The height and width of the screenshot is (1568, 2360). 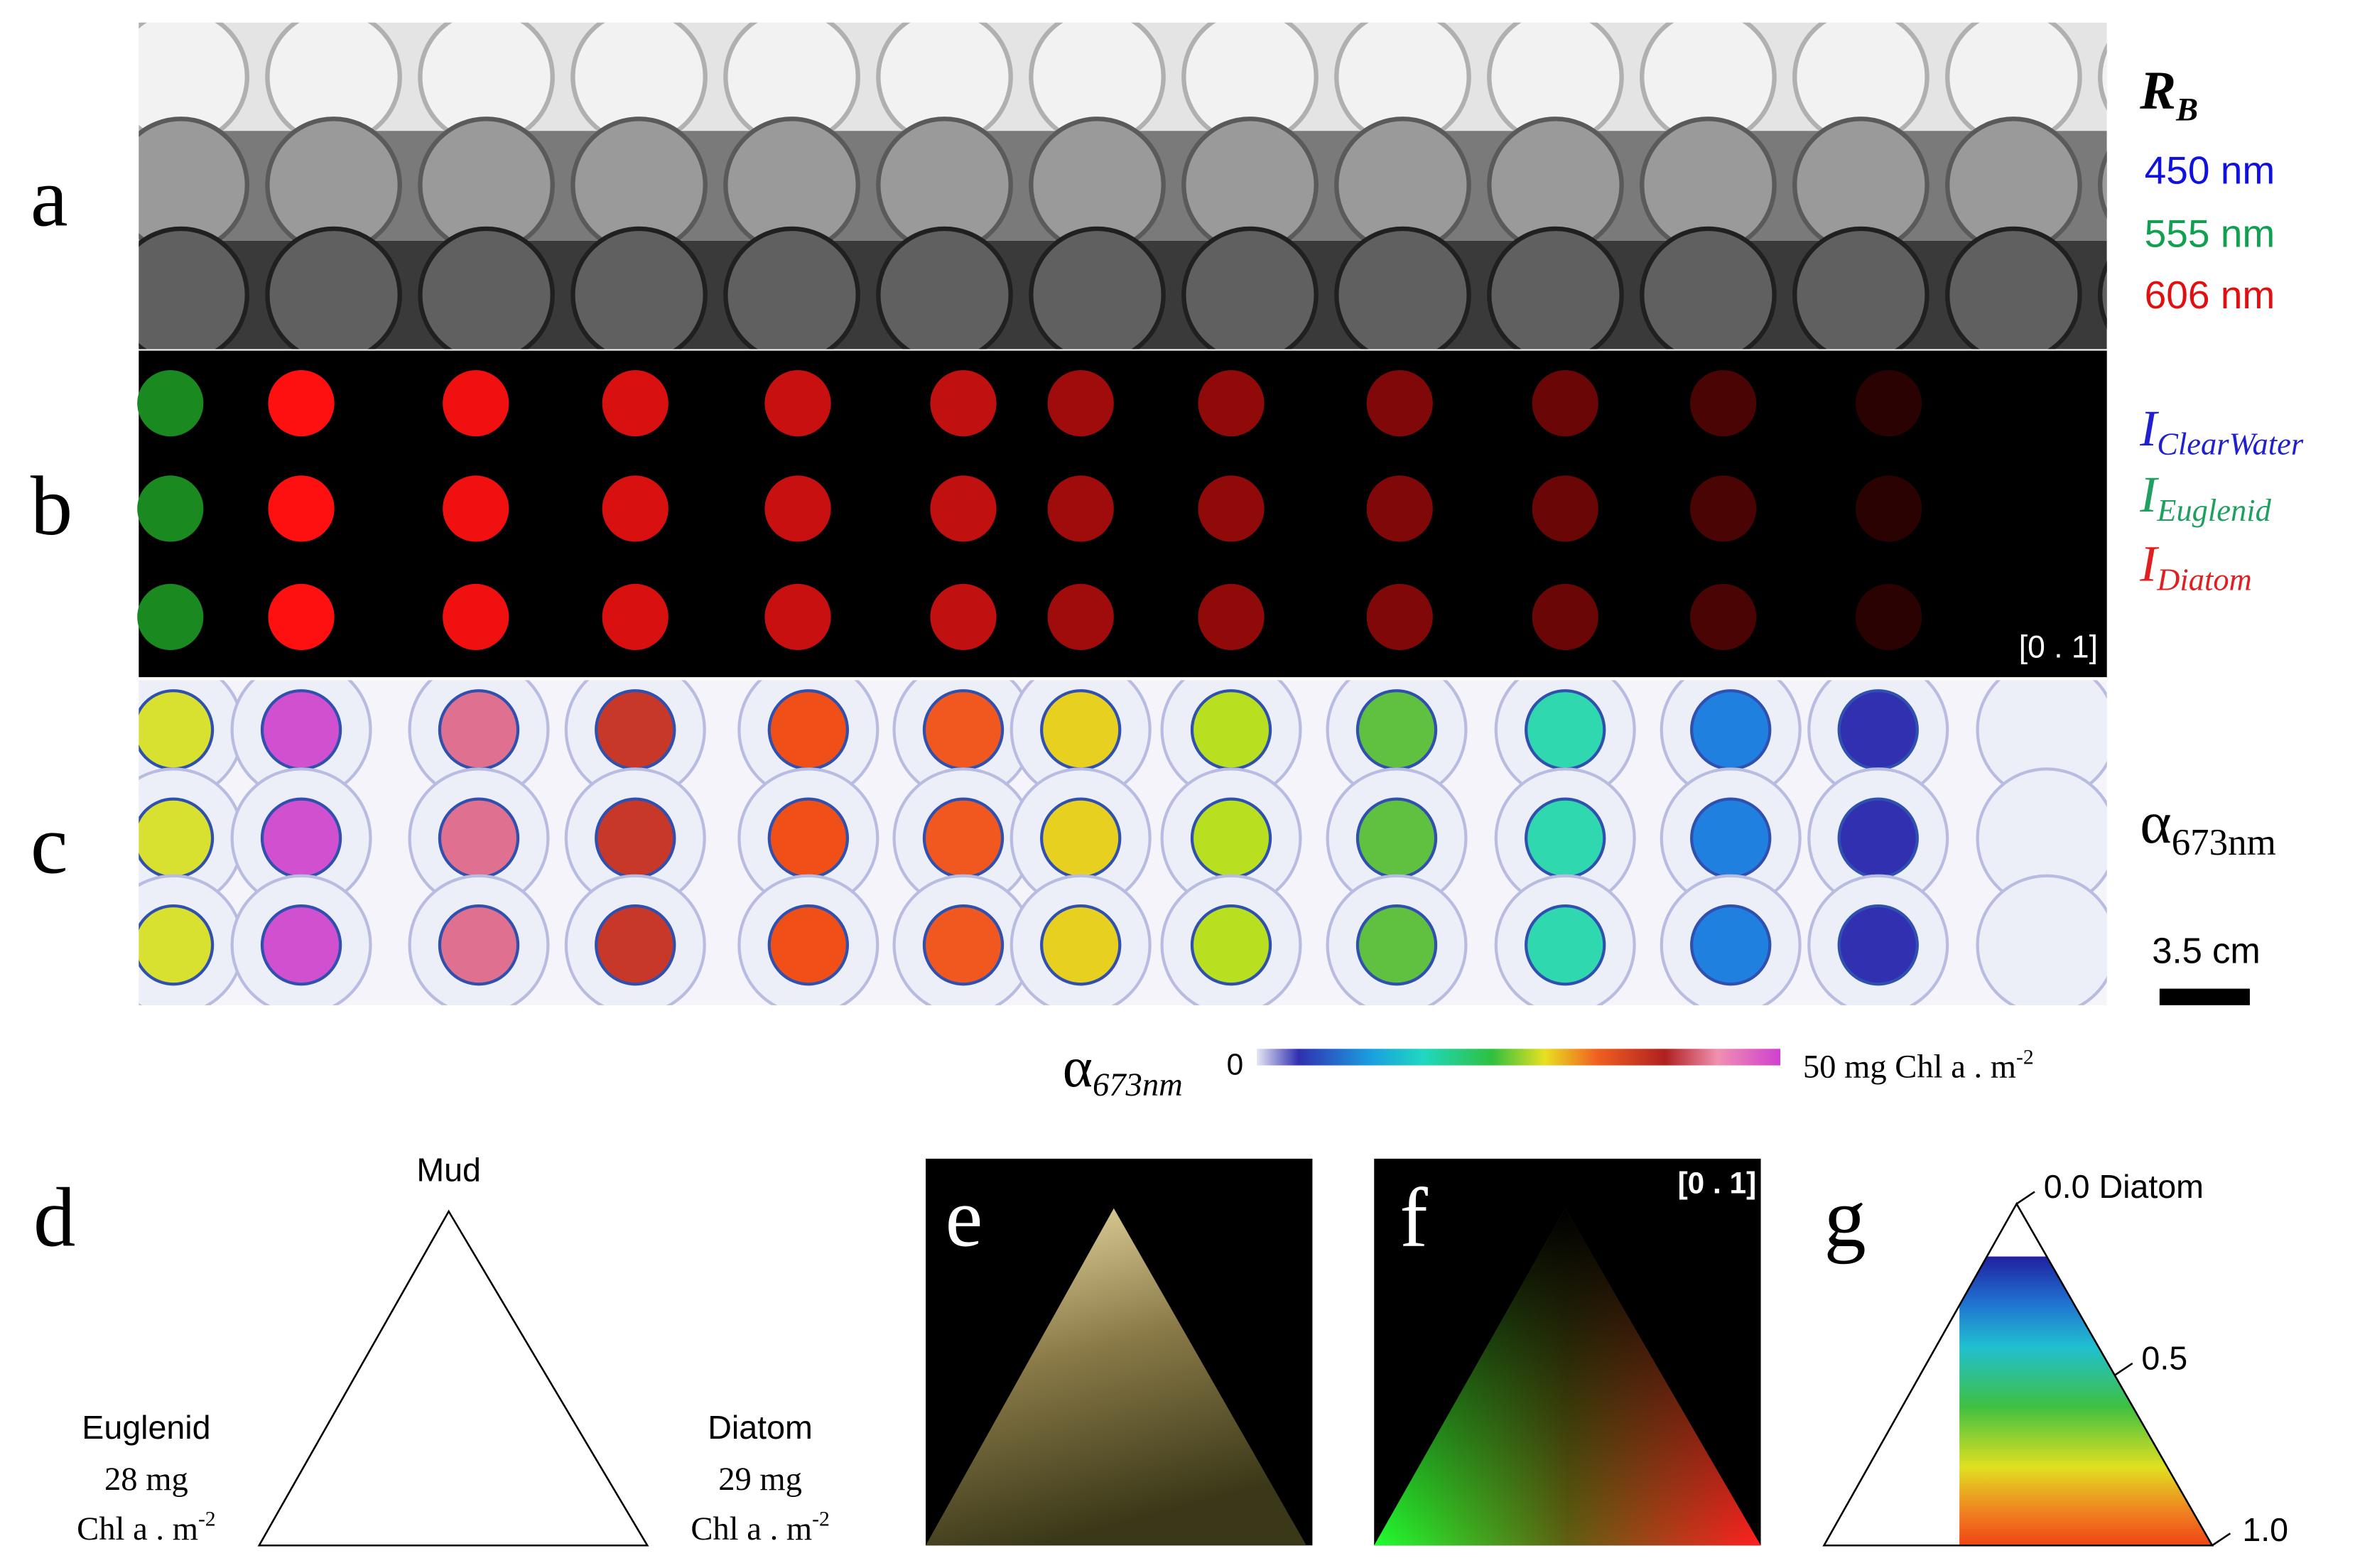 I want to click on band-label: 606 nm, so click(x=2210, y=295).